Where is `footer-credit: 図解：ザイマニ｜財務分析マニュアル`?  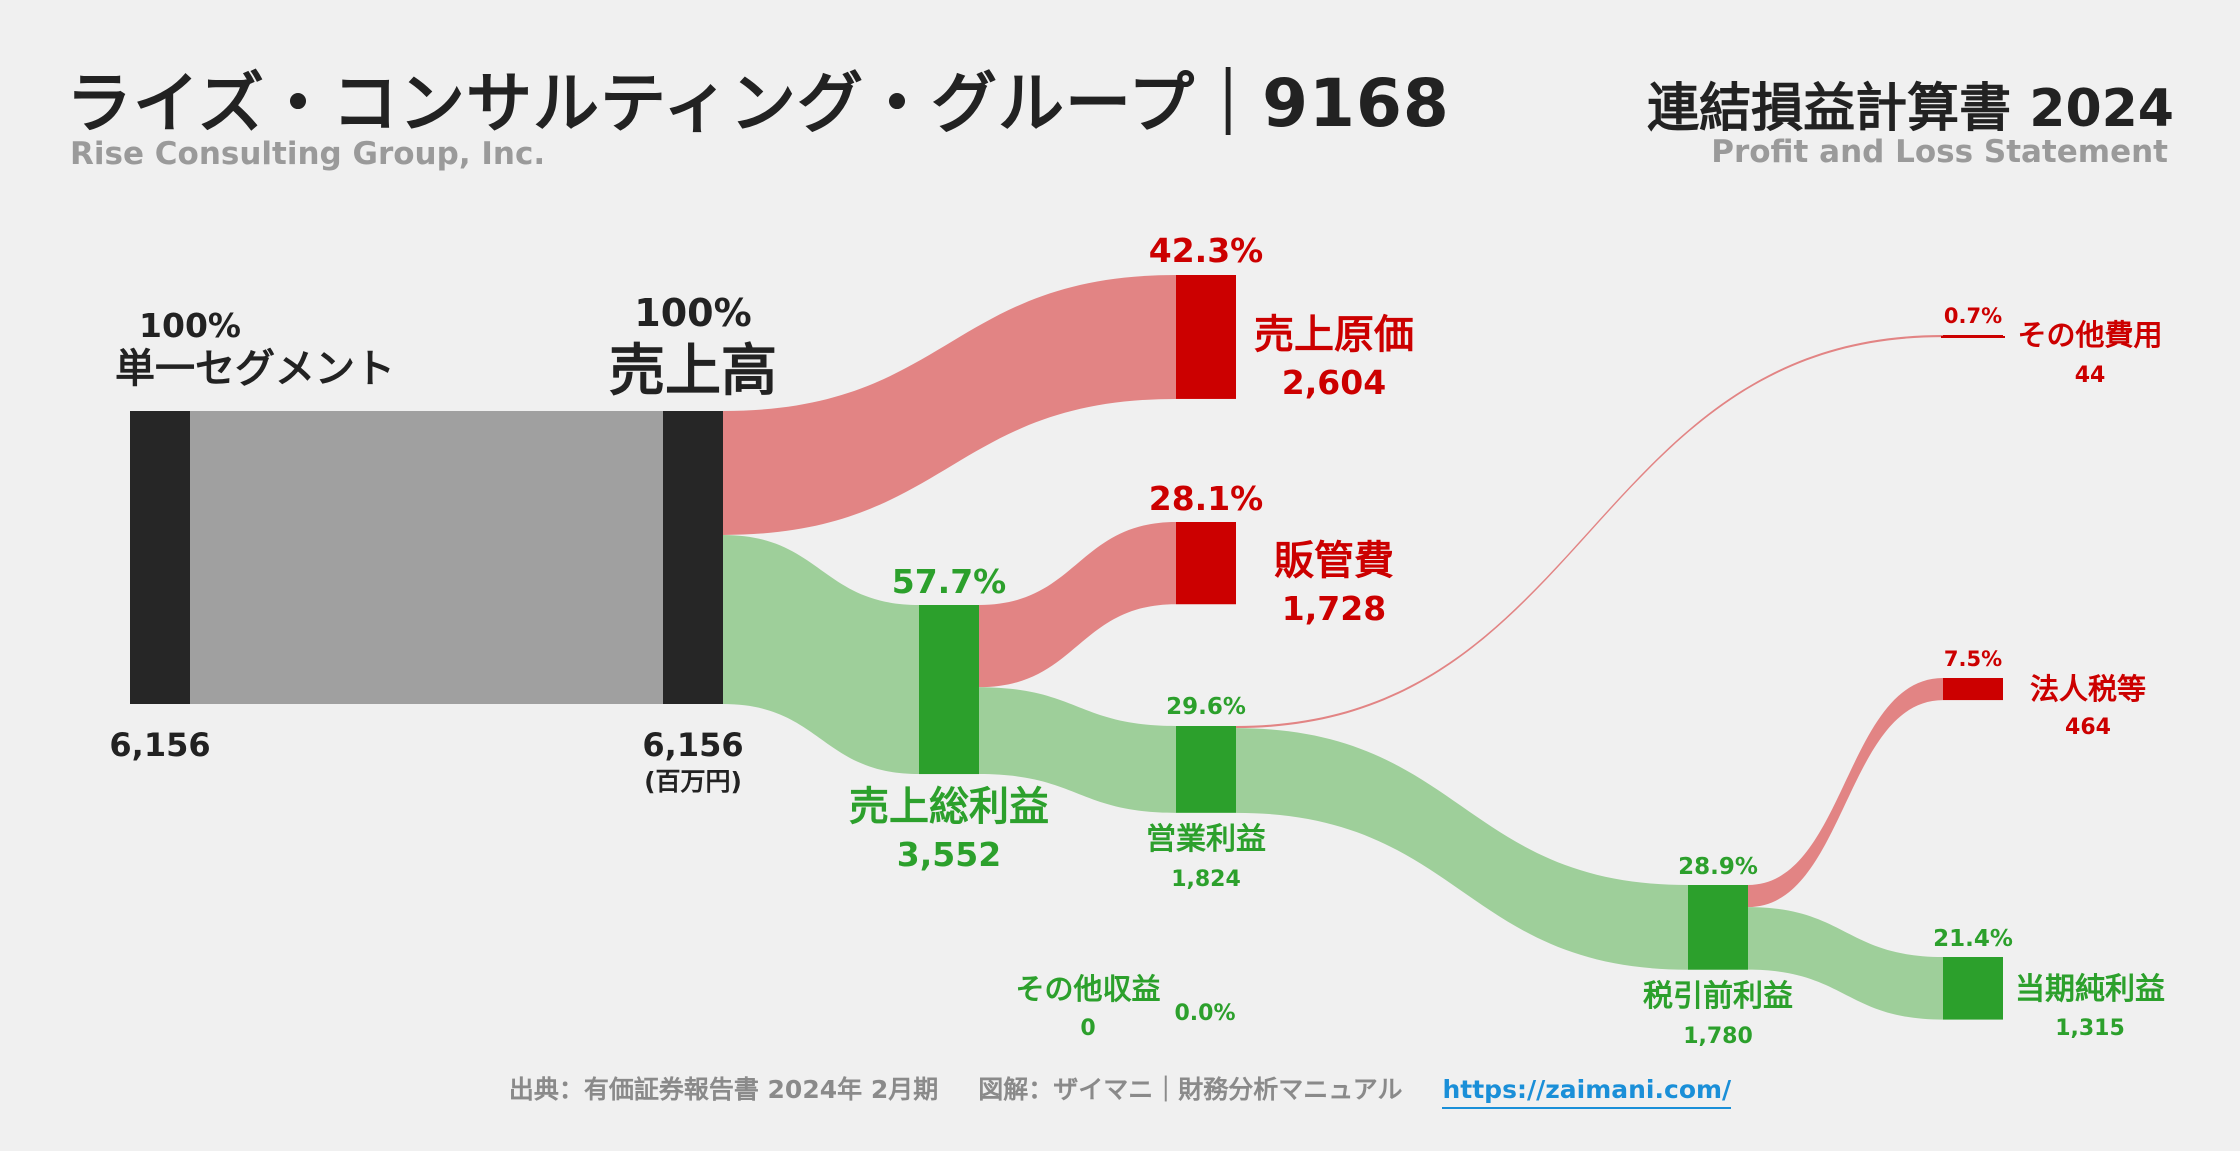 footer-credit: 図解：ザイマニ｜財務分析マニュアル is located at coordinates (1190, 1089).